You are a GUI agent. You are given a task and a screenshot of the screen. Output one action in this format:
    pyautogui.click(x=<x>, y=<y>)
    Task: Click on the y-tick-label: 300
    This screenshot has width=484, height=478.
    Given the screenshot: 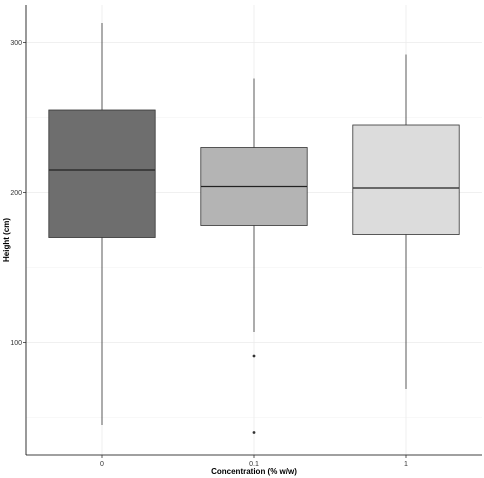 What is the action you would take?
    pyautogui.click(x=16, y=43)
    